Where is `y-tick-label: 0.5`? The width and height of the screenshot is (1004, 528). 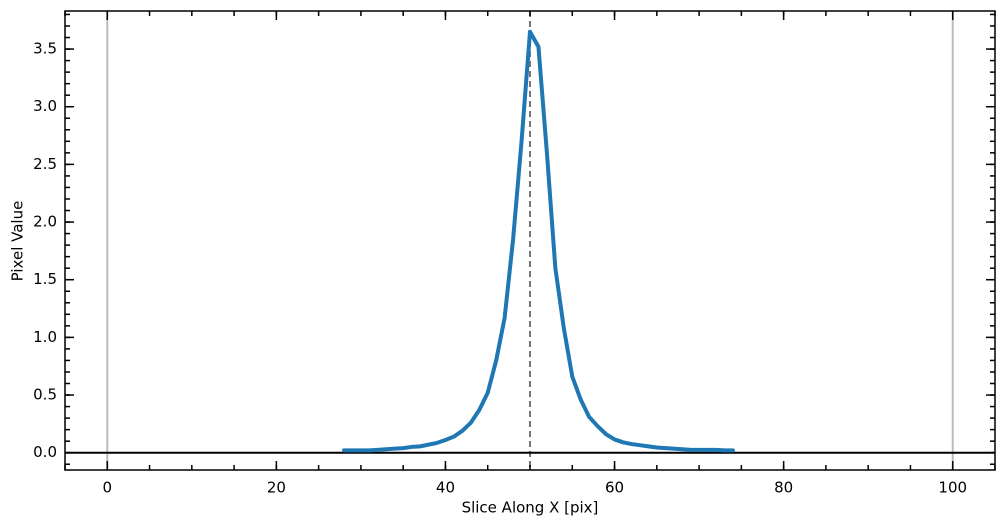
y-tick-label: 0.5 is located at coordinates (45, 395).